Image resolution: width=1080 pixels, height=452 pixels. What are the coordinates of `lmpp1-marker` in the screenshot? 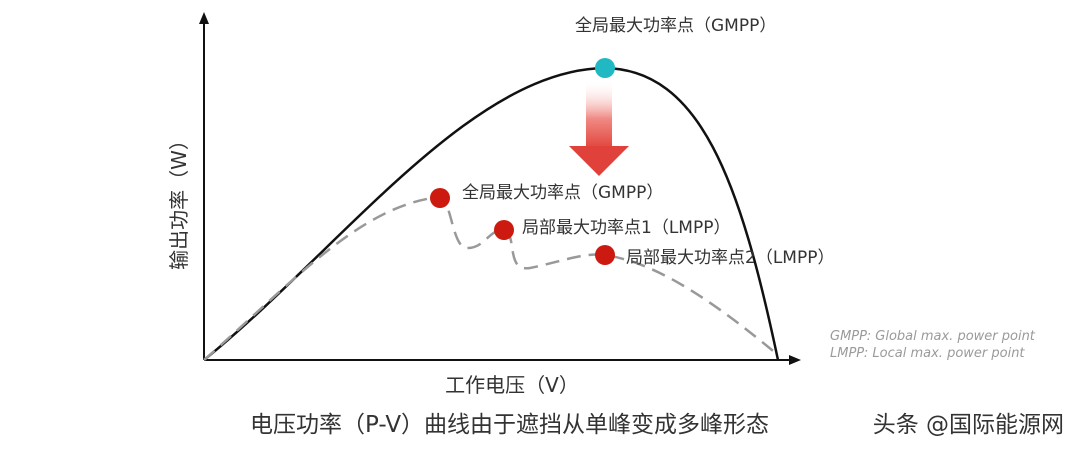 It's located at (504, 230).